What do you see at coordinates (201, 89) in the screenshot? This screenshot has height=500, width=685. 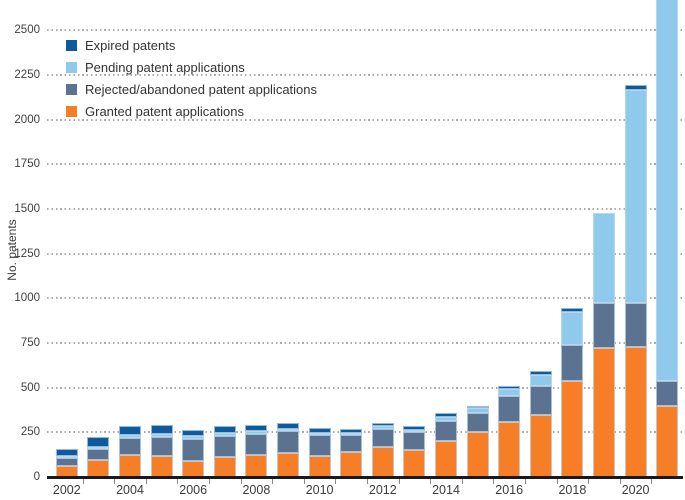 I see `legend-label: Rejected/abandoned patent applications` at bounding box center [201, 89].